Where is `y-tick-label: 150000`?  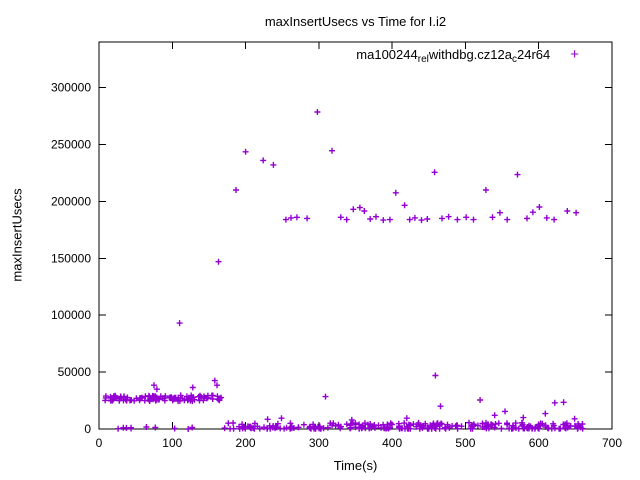 y-tick-label: 150000 is located at coordinates (71, 258).